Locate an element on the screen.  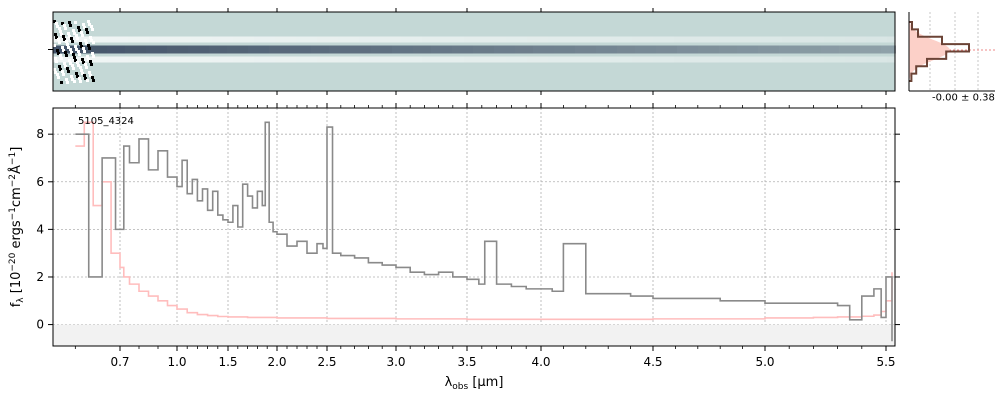
x-axis-label: λobs [μm] is located at coordinates (474, 383).